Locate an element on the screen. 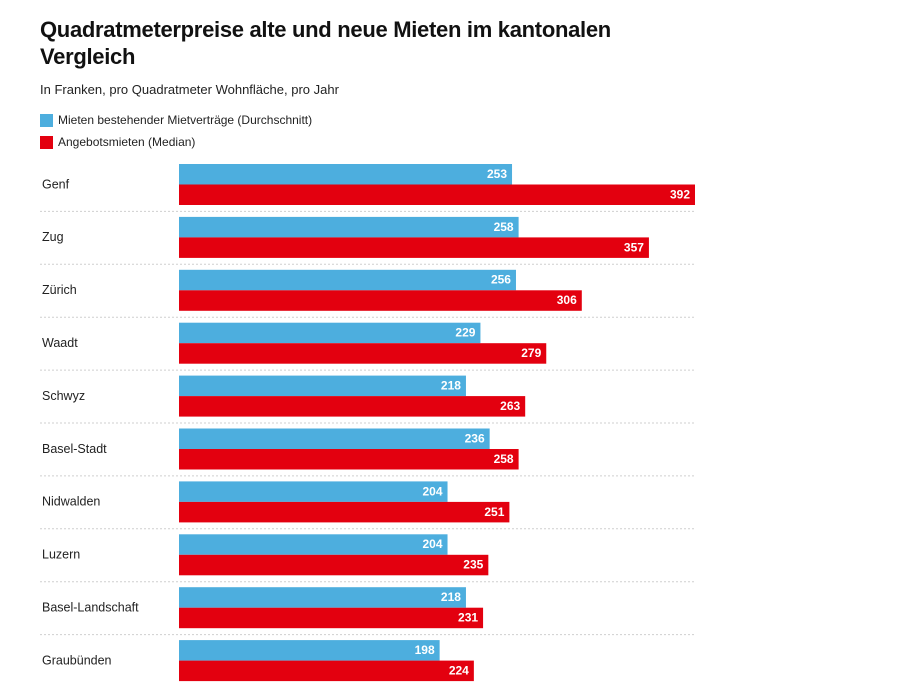  data-label-current-rent-schwyz: 218 is located at coordinates (451, 386).